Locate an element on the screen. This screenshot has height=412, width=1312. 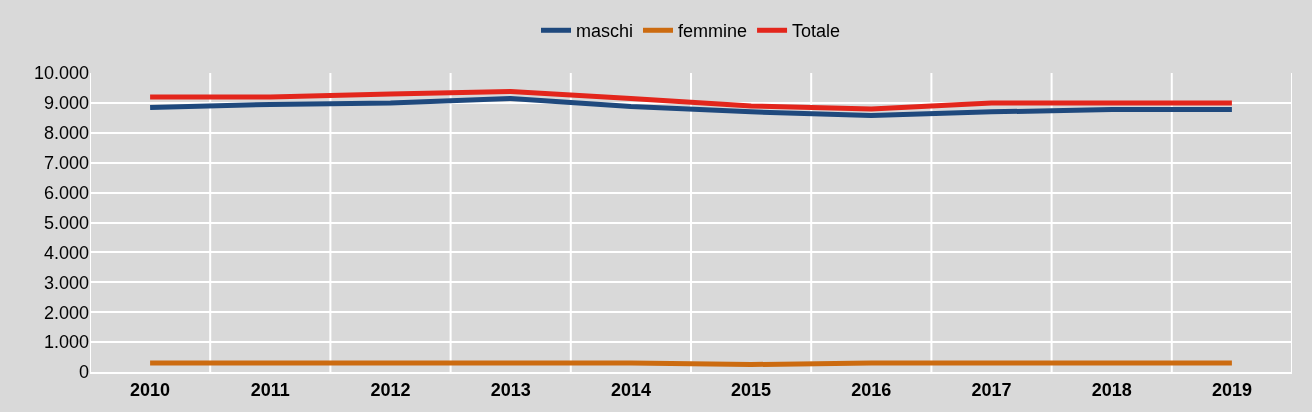
legend-label: maschi is located at coordinates (605, 31).